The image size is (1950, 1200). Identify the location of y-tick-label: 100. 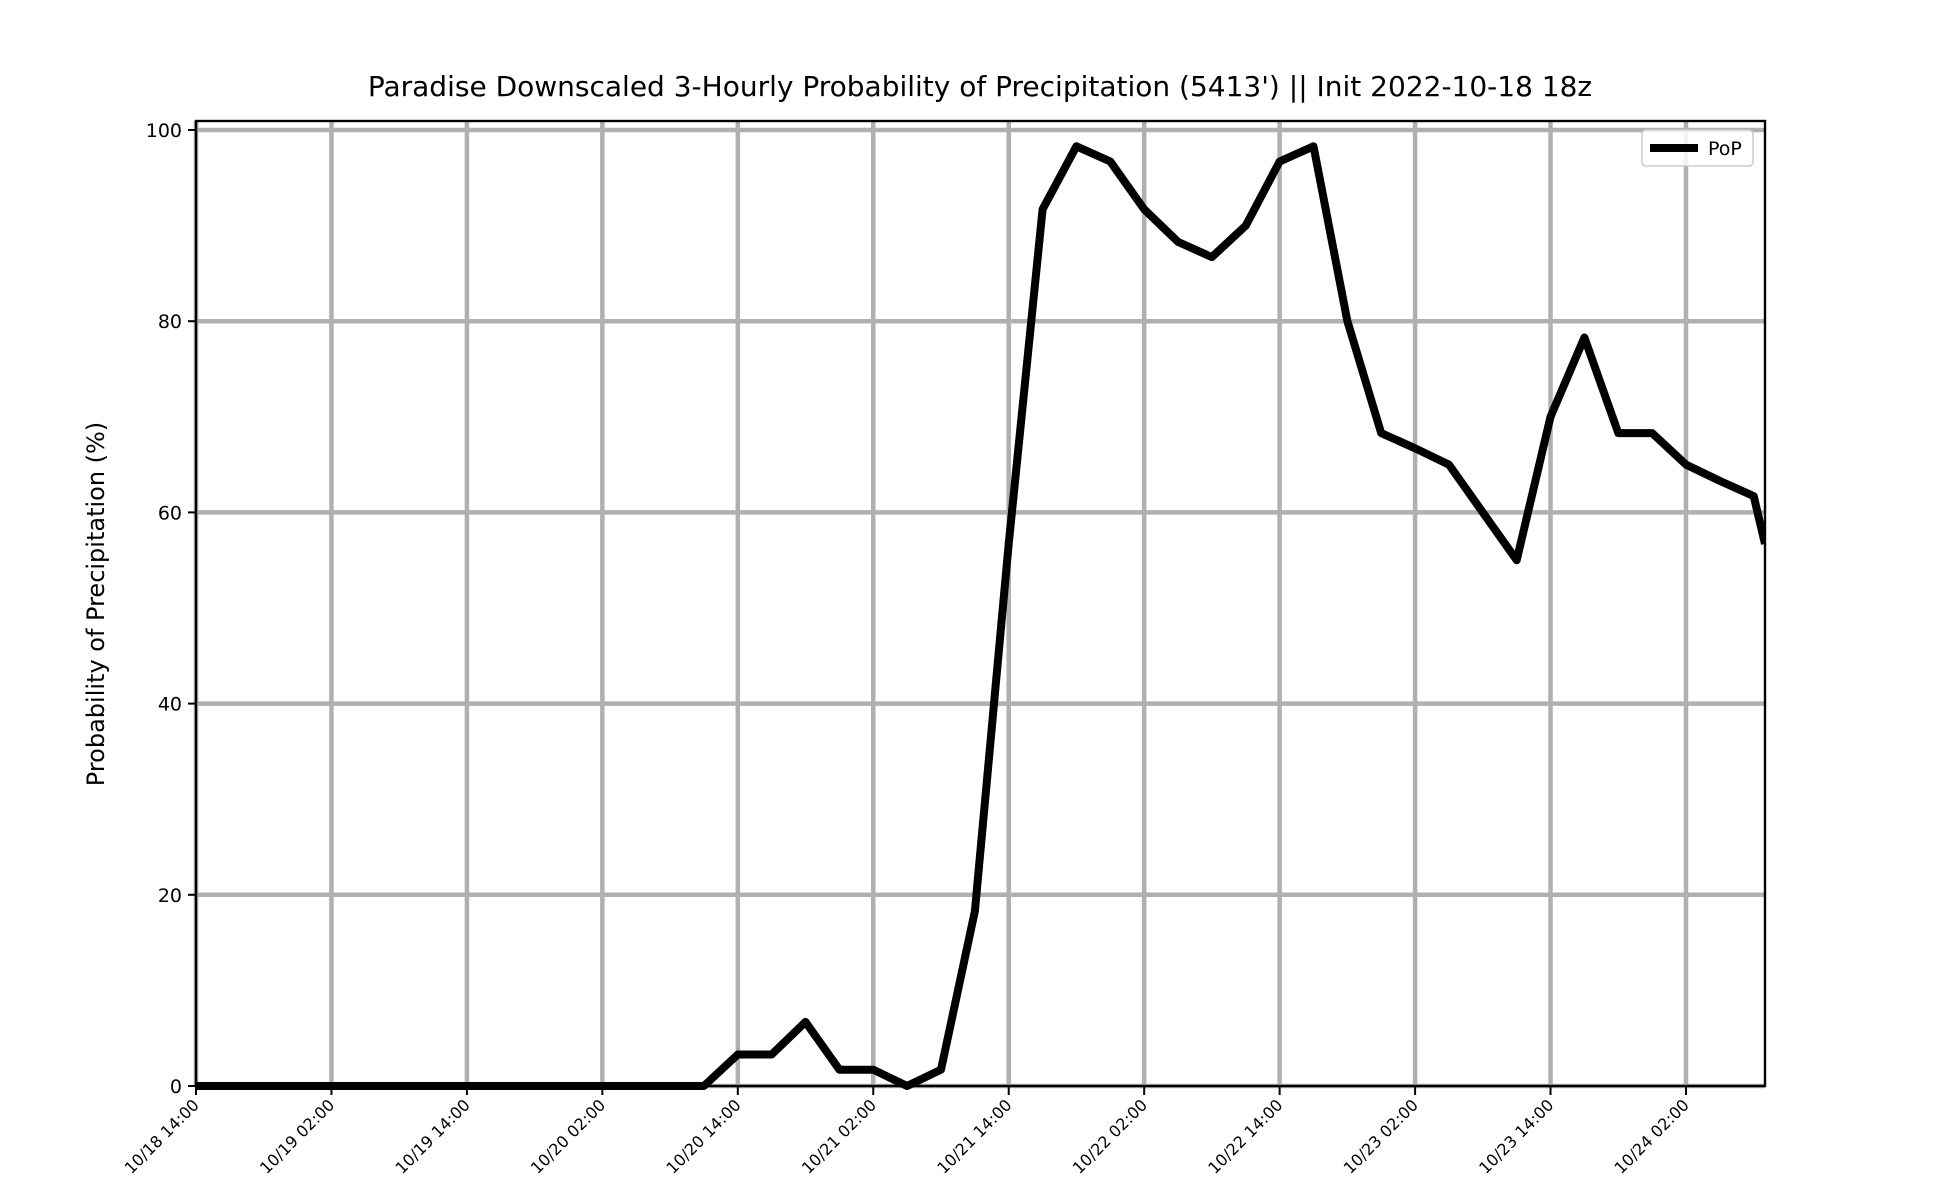
(164, 131).